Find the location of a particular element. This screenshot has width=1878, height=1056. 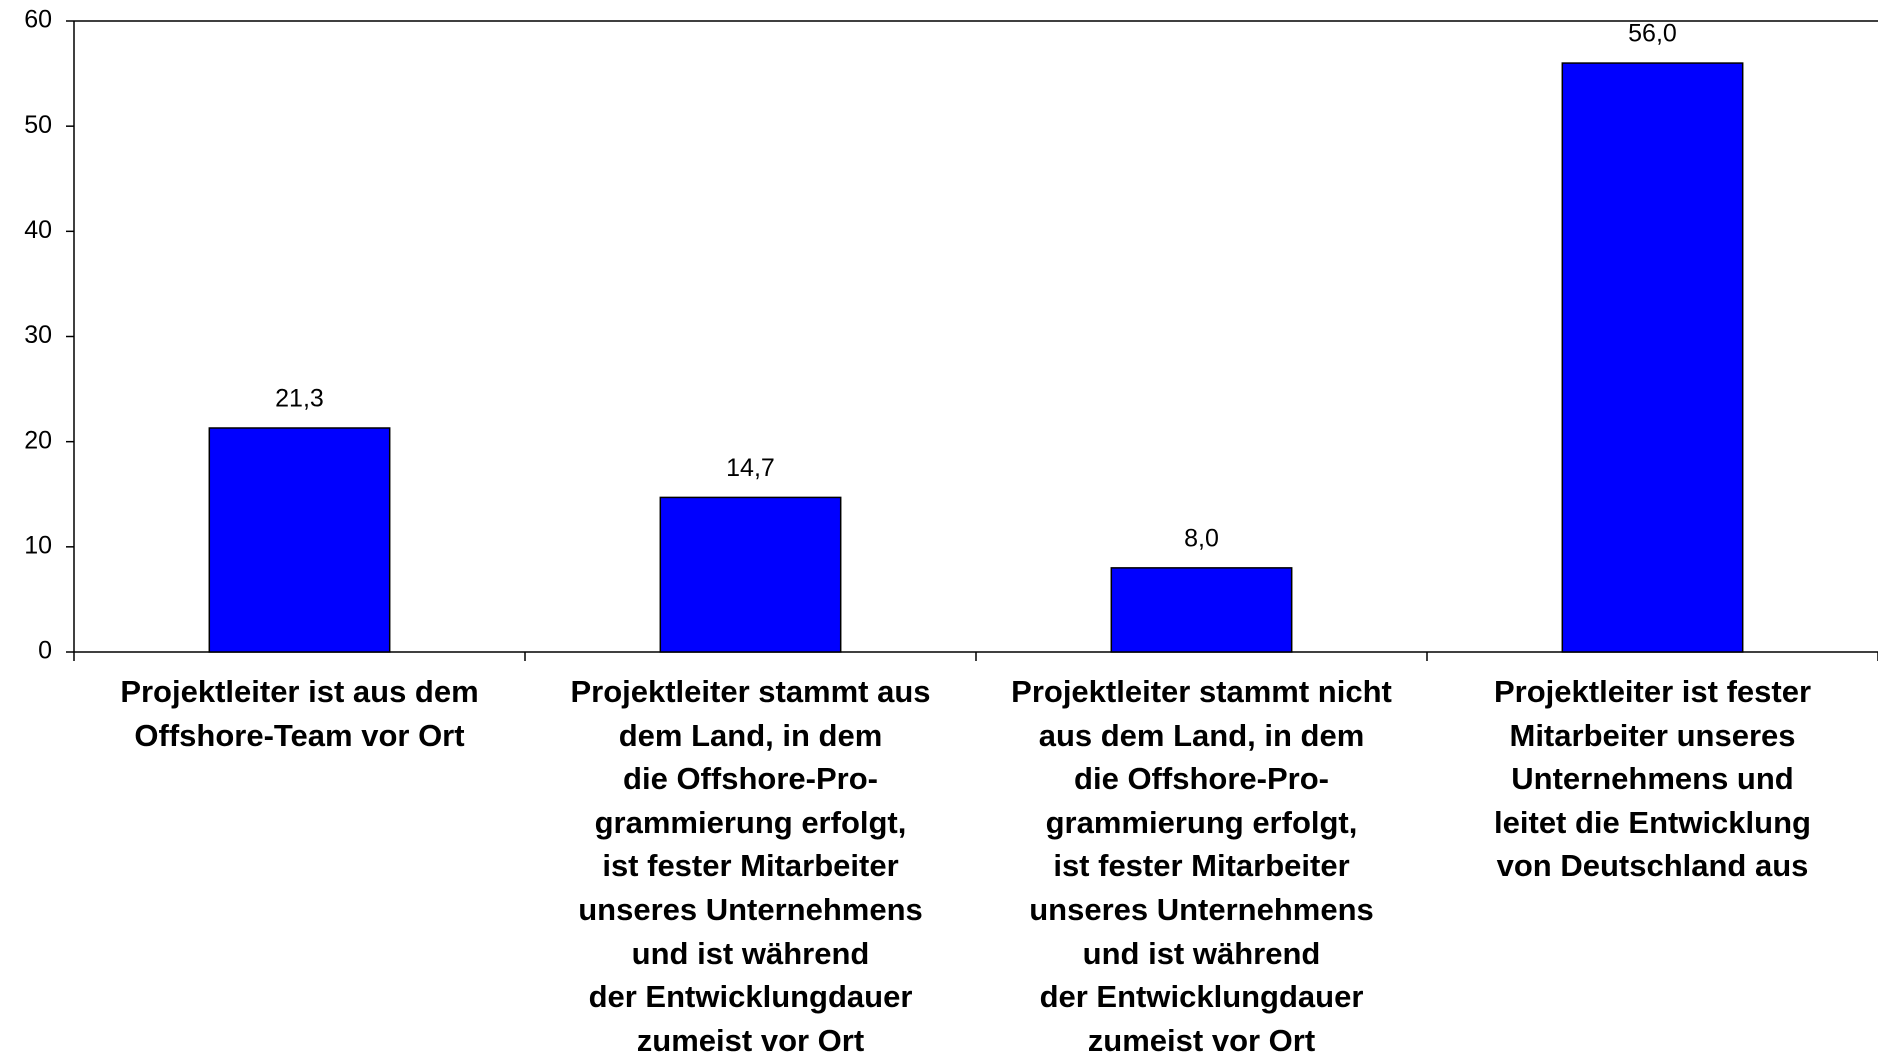

value-label: 56,0 is located at coordinates (1652, 34).